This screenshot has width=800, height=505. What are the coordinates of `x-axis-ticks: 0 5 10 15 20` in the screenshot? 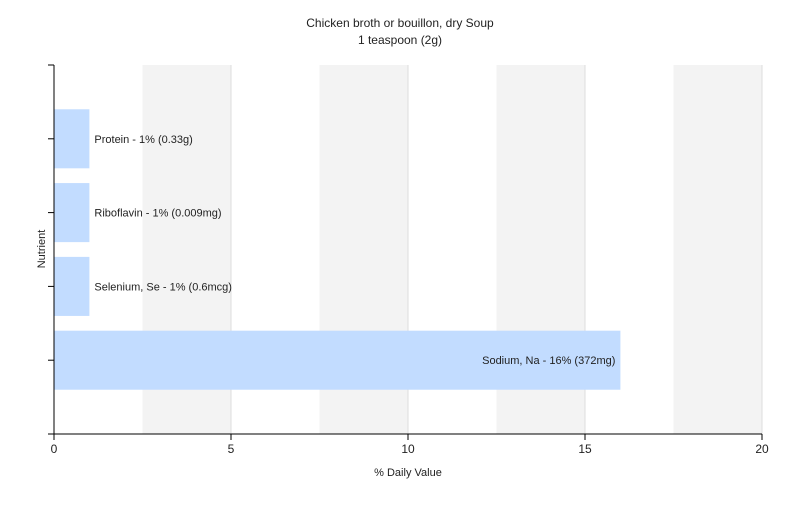 It's located at (410, 445).